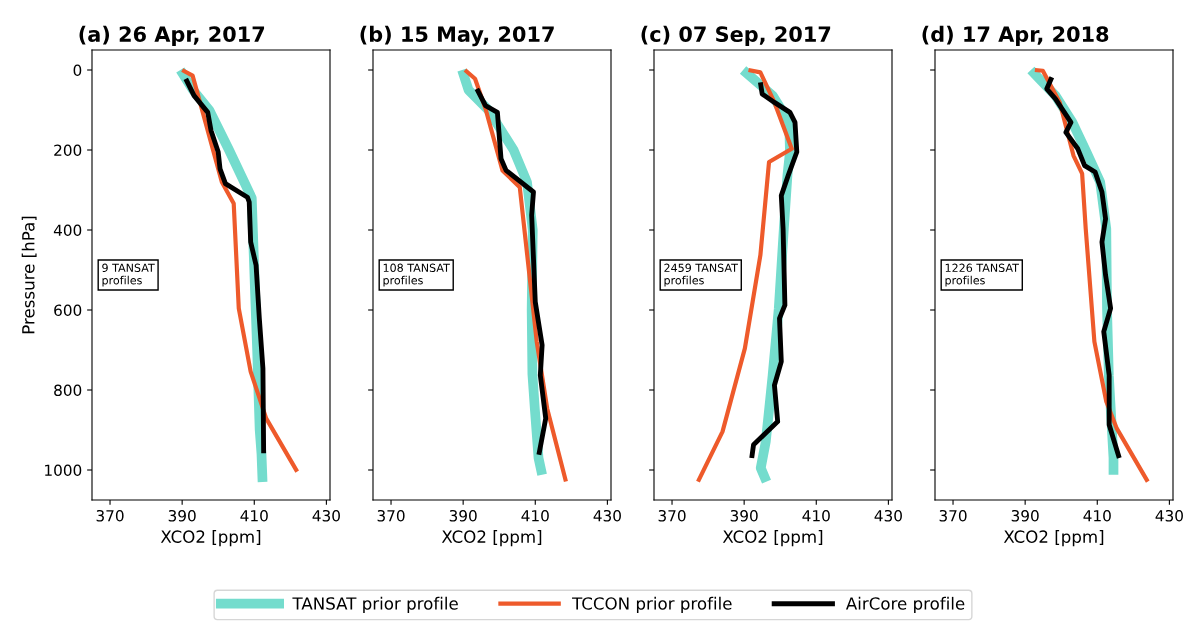 The image size is (1186, 628). Describe the element at coordinates (67, 230) in the screenshot. I see `y-tick-label: 400` at that location.